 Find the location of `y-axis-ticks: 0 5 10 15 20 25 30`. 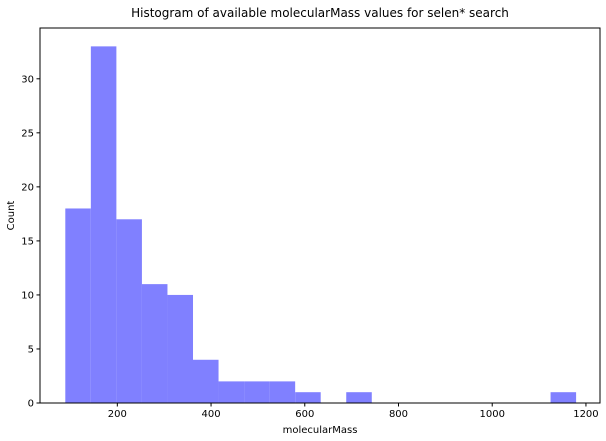

y-axis-ticks: 0 5 10 15 20 25 30 is located at coordinates (30, 242).